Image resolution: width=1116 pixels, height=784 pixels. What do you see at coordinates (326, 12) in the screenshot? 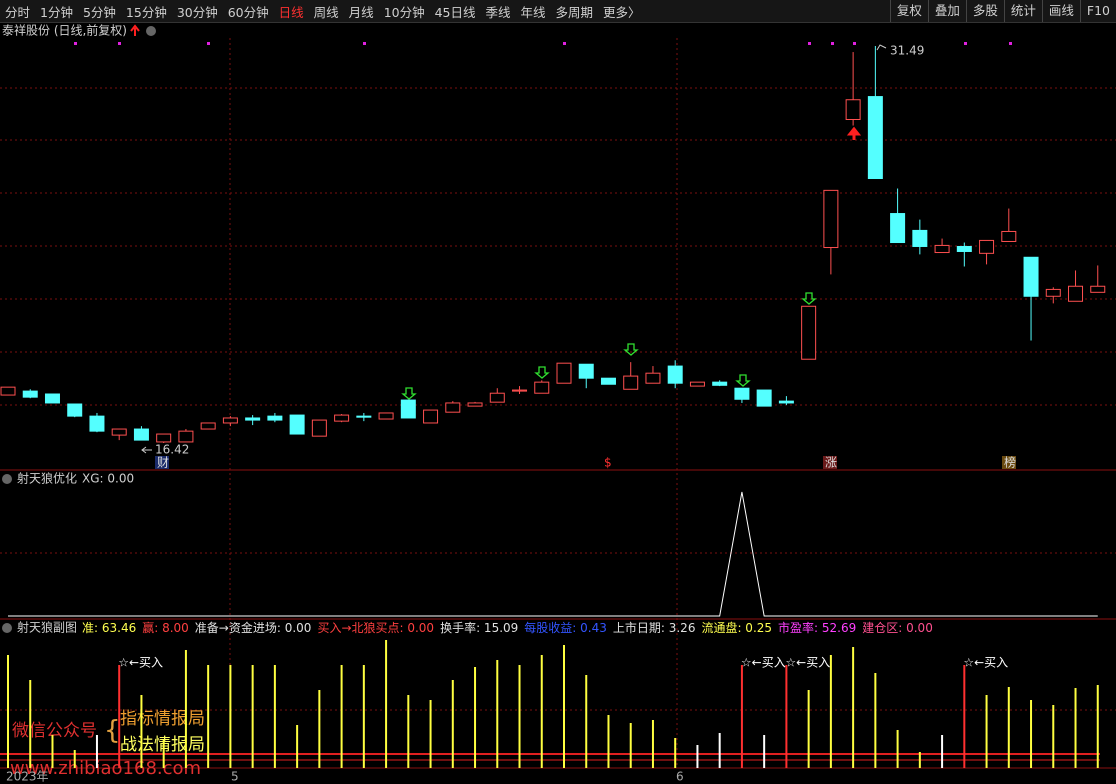
I see `toolbar-tab: 周线` at bounding box center [326, 12].